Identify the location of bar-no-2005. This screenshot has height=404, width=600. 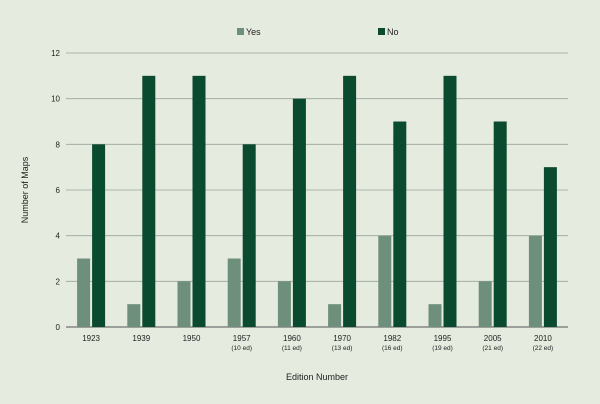
(500, 224).